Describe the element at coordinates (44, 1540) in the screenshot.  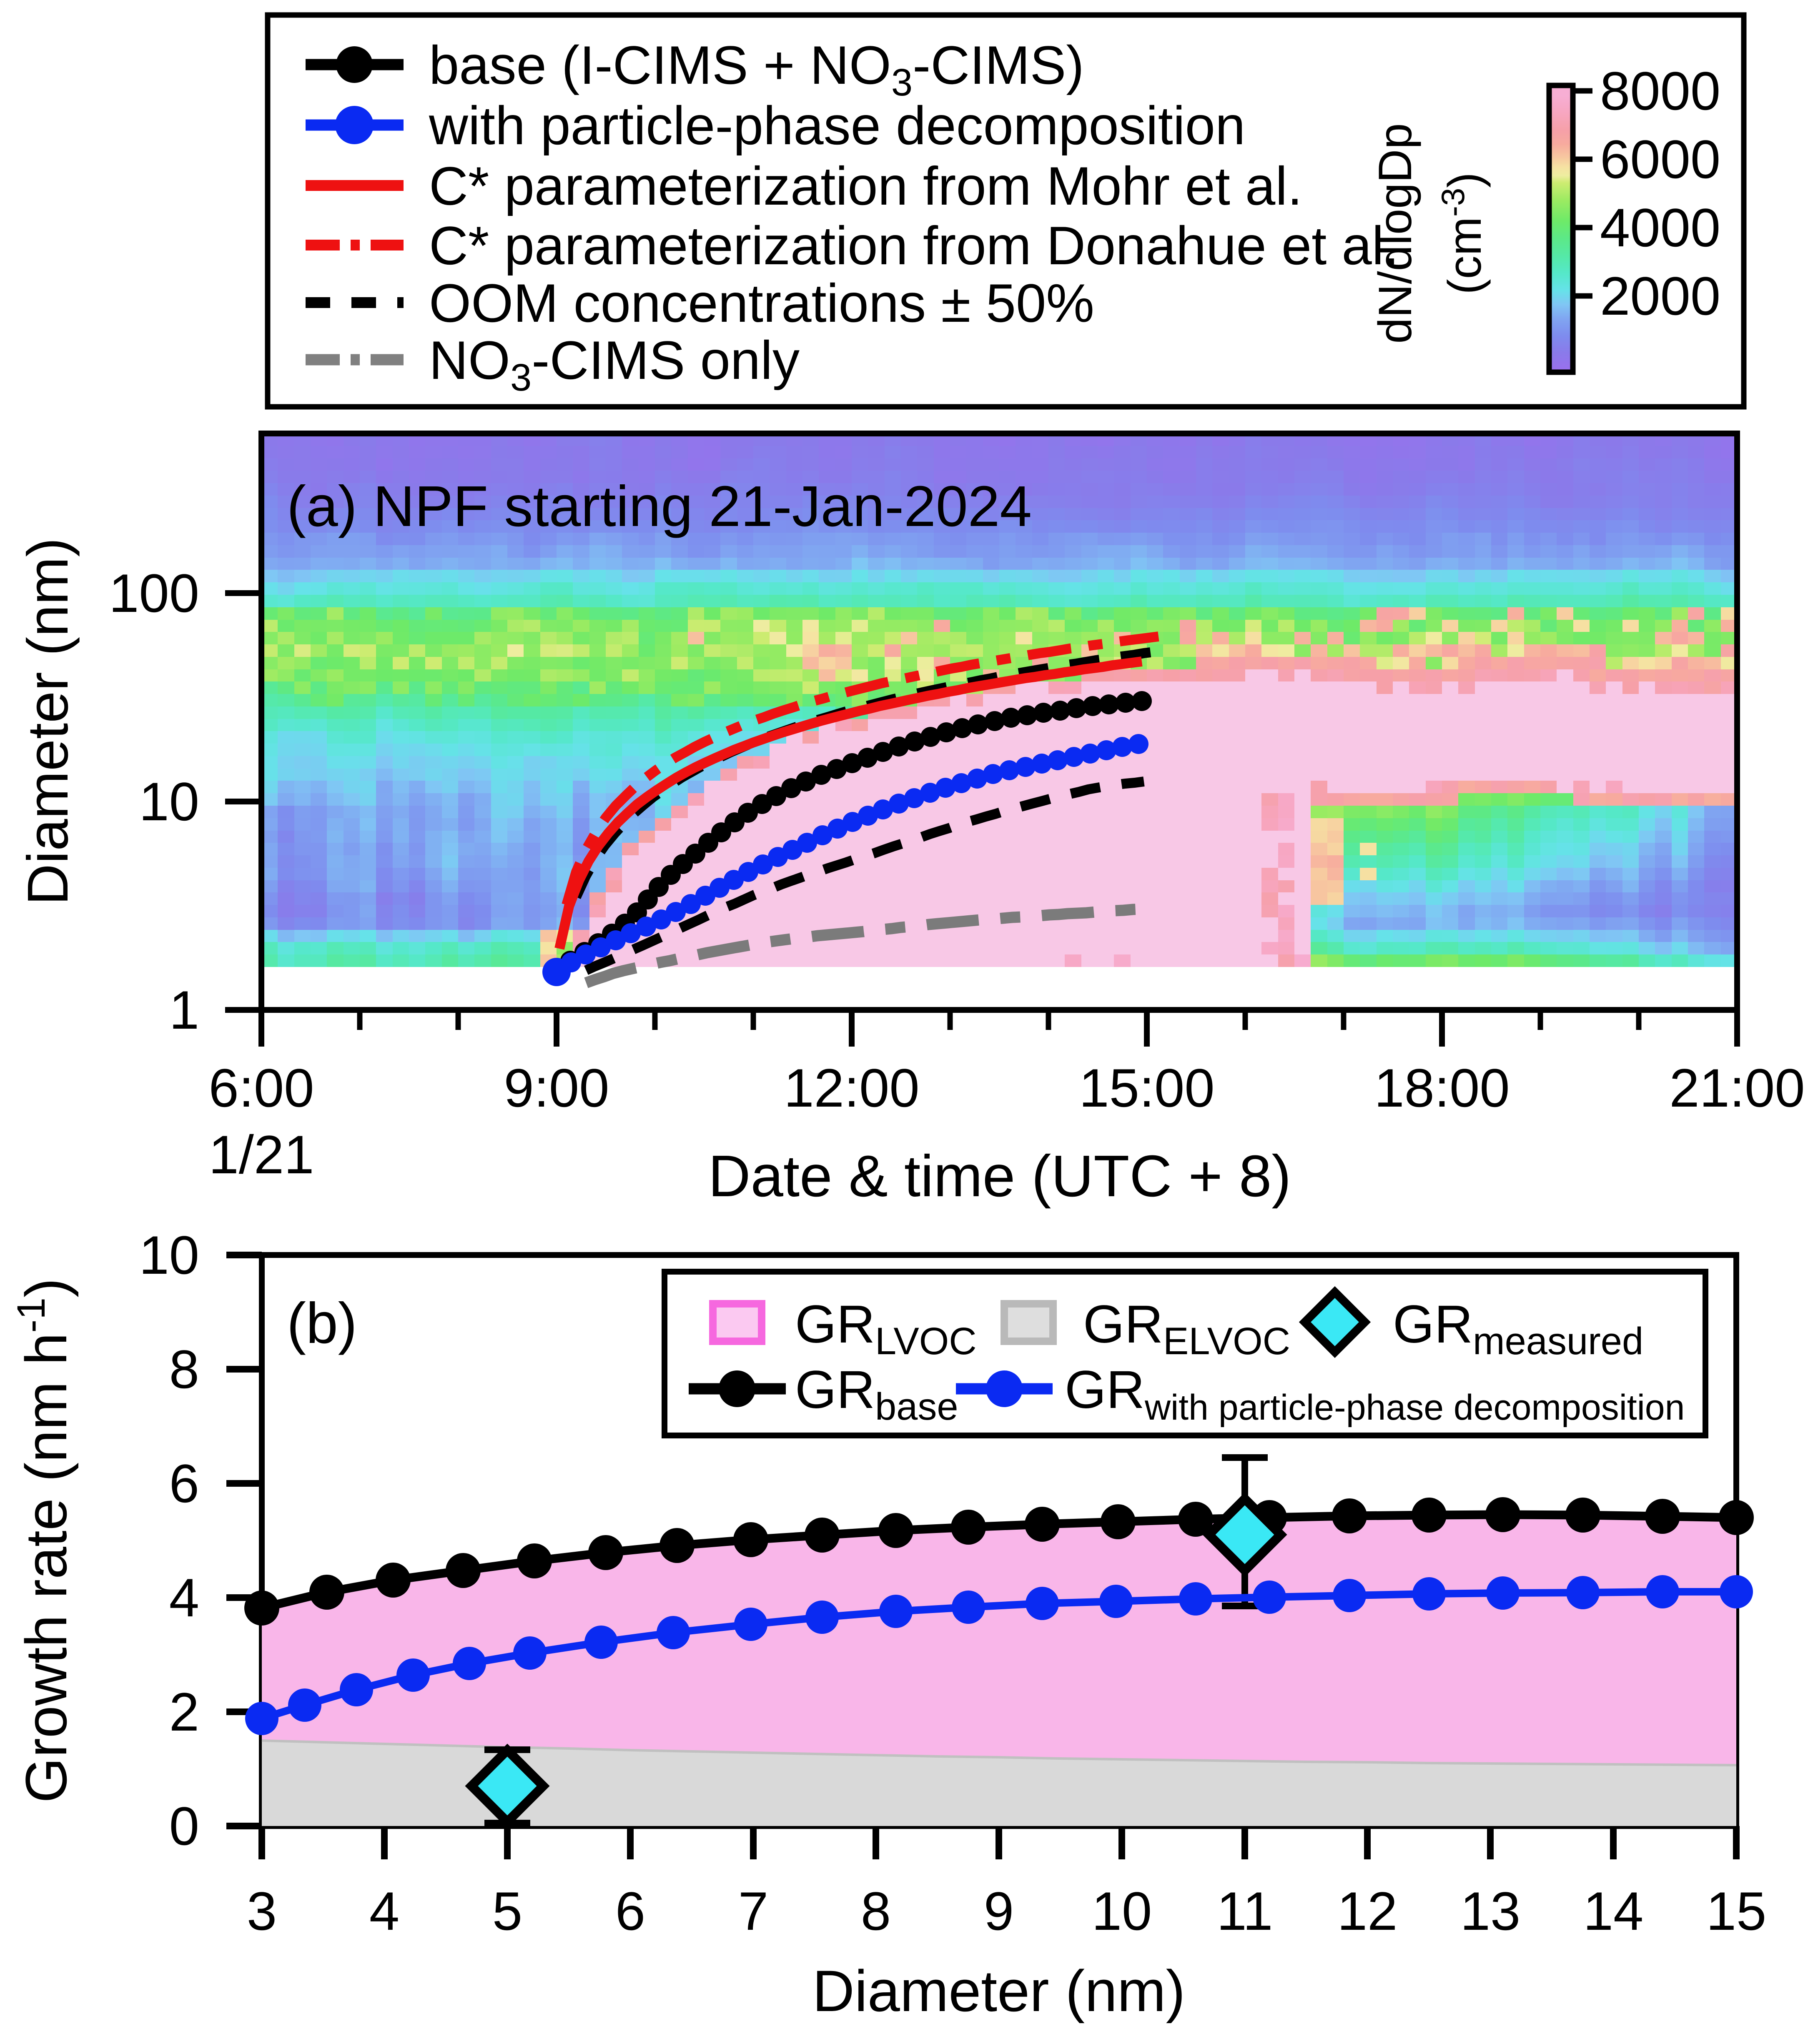
I see `svg-text: Growth rate (nm h-1)` at that location.